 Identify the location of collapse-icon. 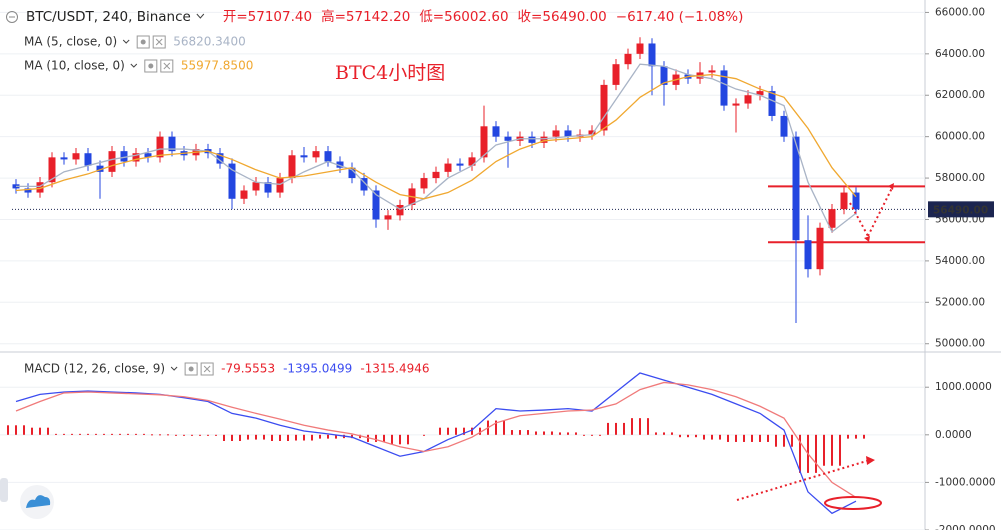
(12, 17).